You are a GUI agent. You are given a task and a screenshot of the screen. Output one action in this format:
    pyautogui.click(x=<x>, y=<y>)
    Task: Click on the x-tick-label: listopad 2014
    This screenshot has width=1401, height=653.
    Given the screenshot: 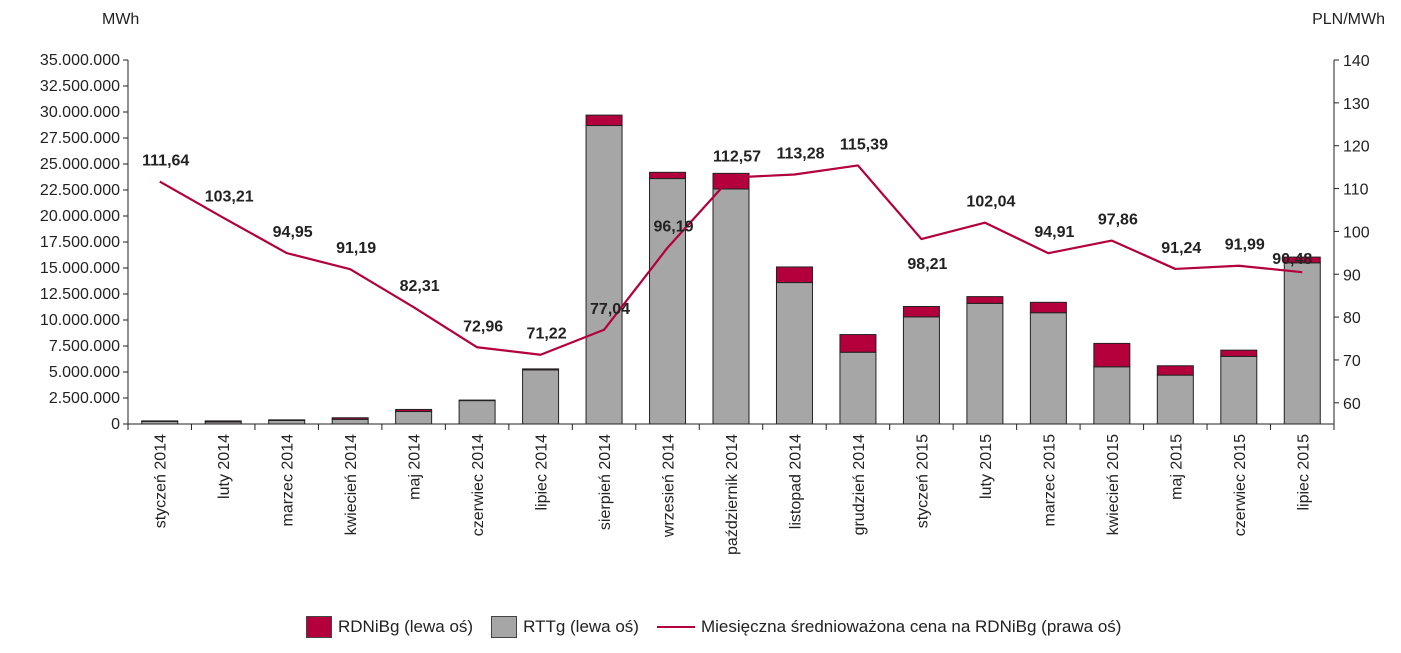 What is the action you would take?
    pyautogui.click(x=795, y=481)
    